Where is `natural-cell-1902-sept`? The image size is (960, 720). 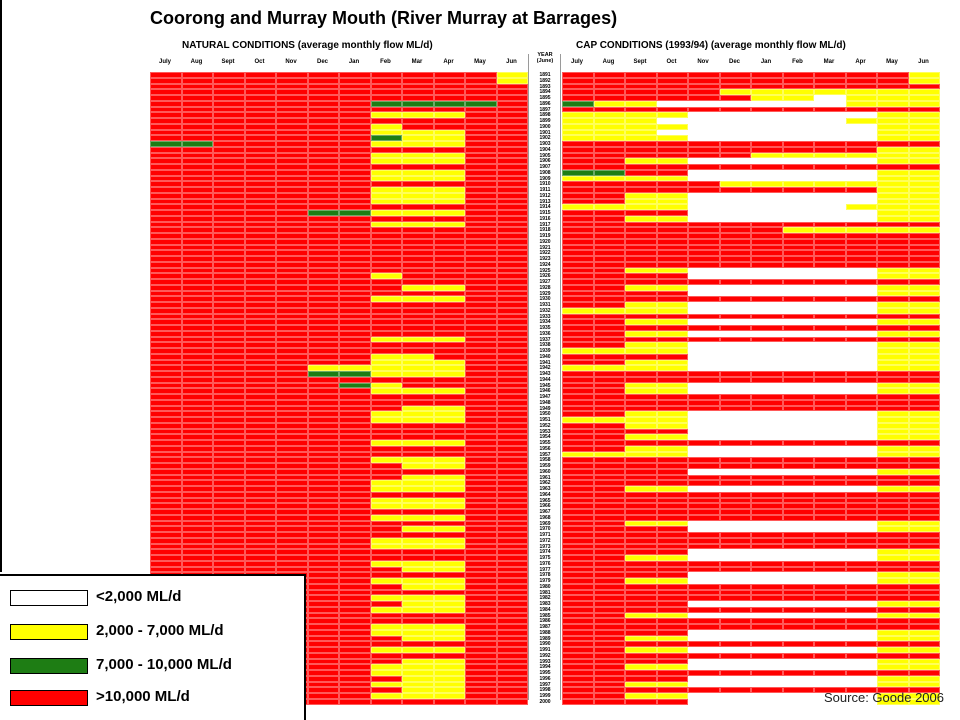 natural-cell-1902-sept is located at coordinates (229, 138).